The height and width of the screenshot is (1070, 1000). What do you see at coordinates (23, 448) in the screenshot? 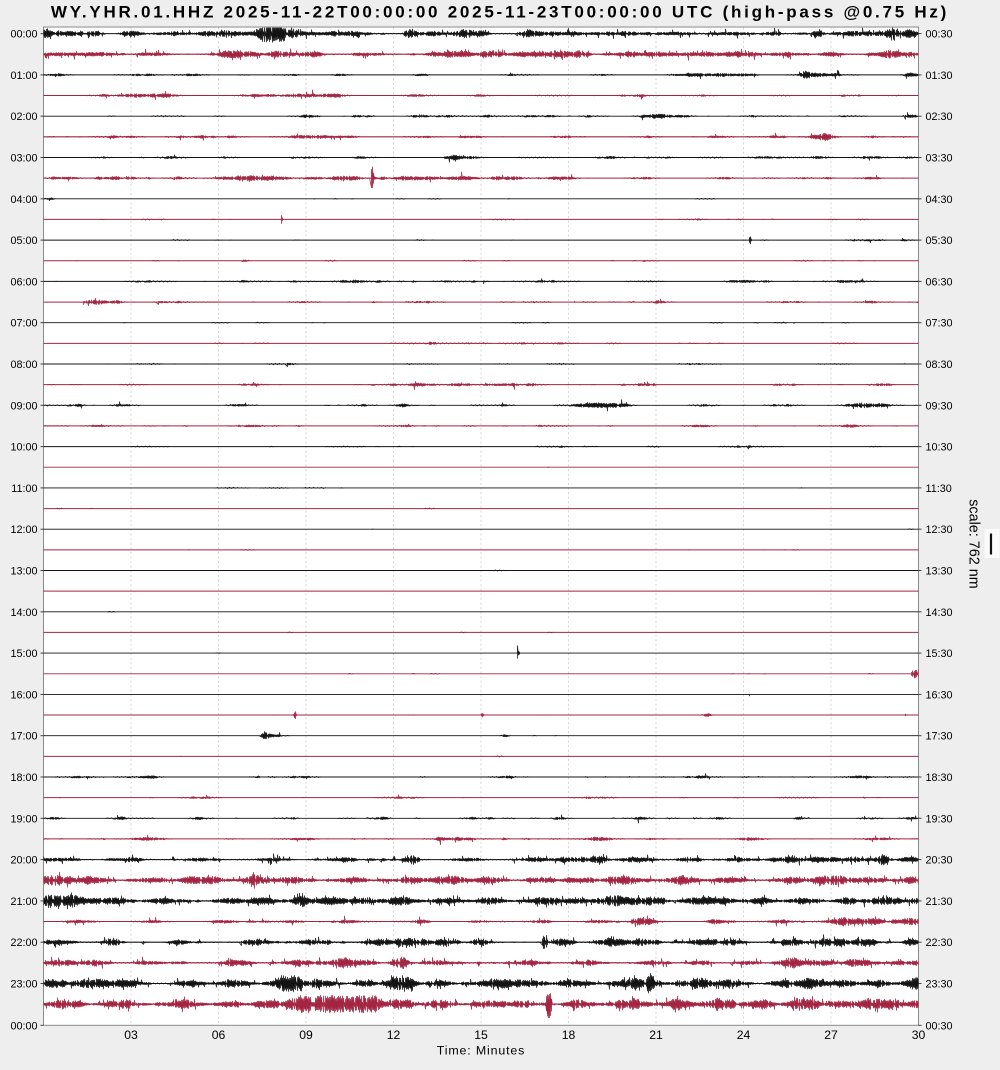
I see `svg-text: 10:00` at bounding box center [23, 448].